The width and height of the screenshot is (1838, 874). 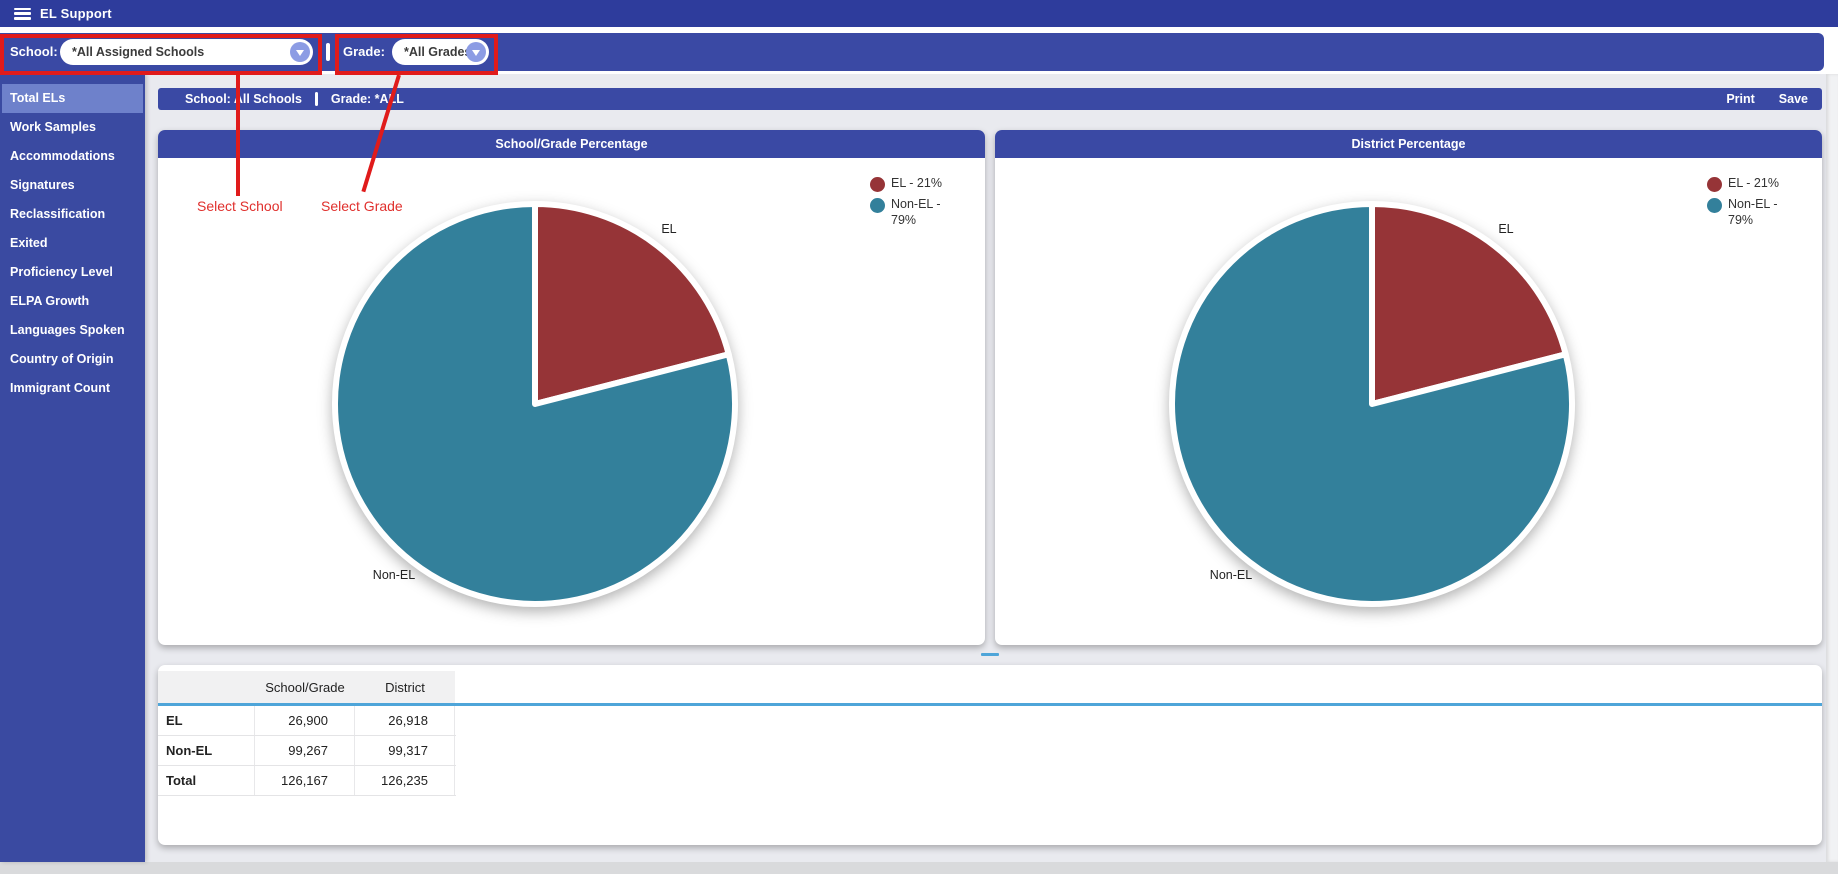 I want to click on print-button: Print, so click(x=1740, y=99).